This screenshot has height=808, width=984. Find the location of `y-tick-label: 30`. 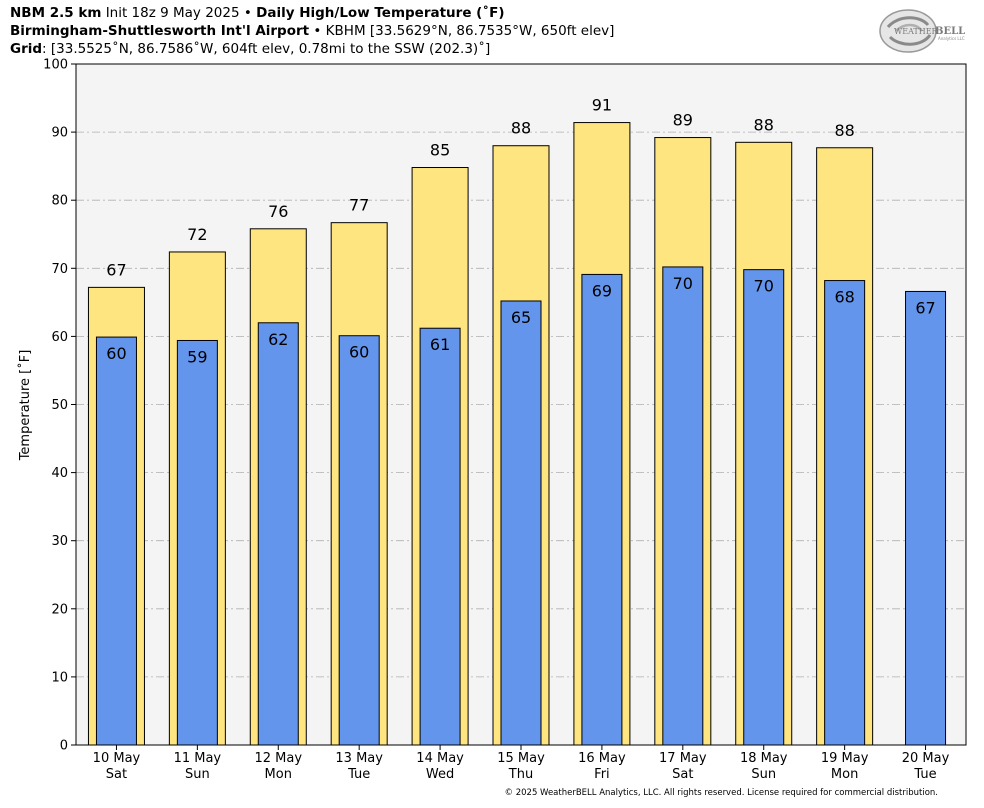

y-tick-label: 30 is located at coordinates (59, 541).